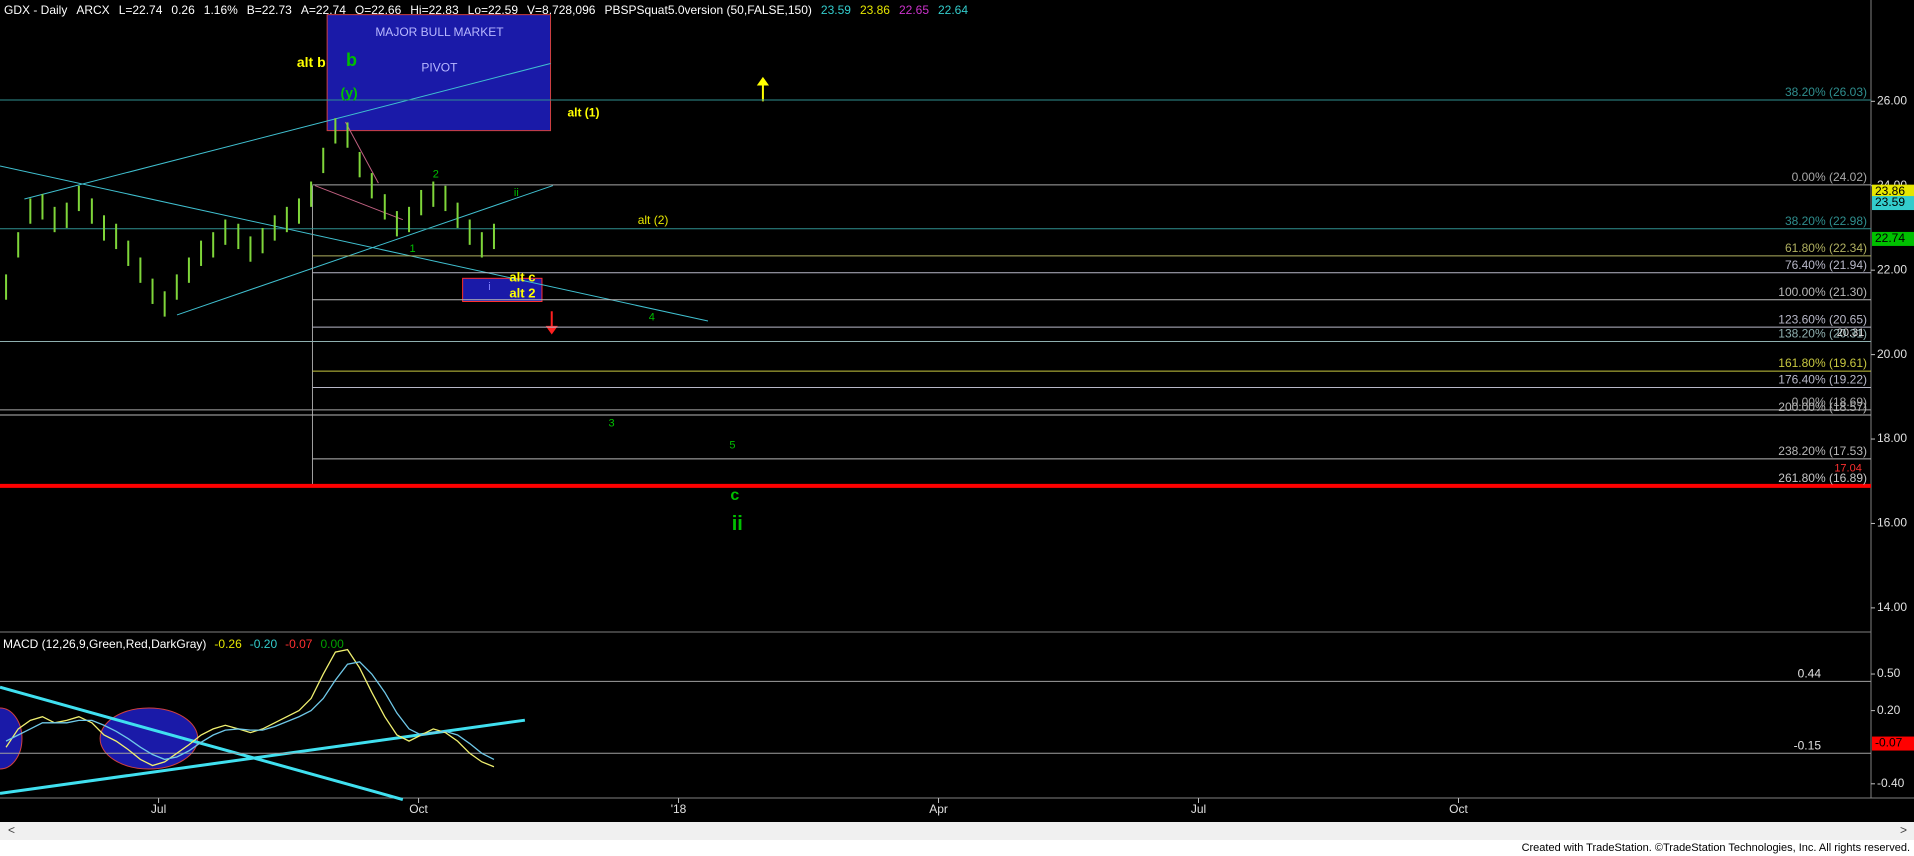 The width and height of the screenshot is (1914, 856). I want to click on fib-label: 176.40% (19.22), so click(1822, 380).